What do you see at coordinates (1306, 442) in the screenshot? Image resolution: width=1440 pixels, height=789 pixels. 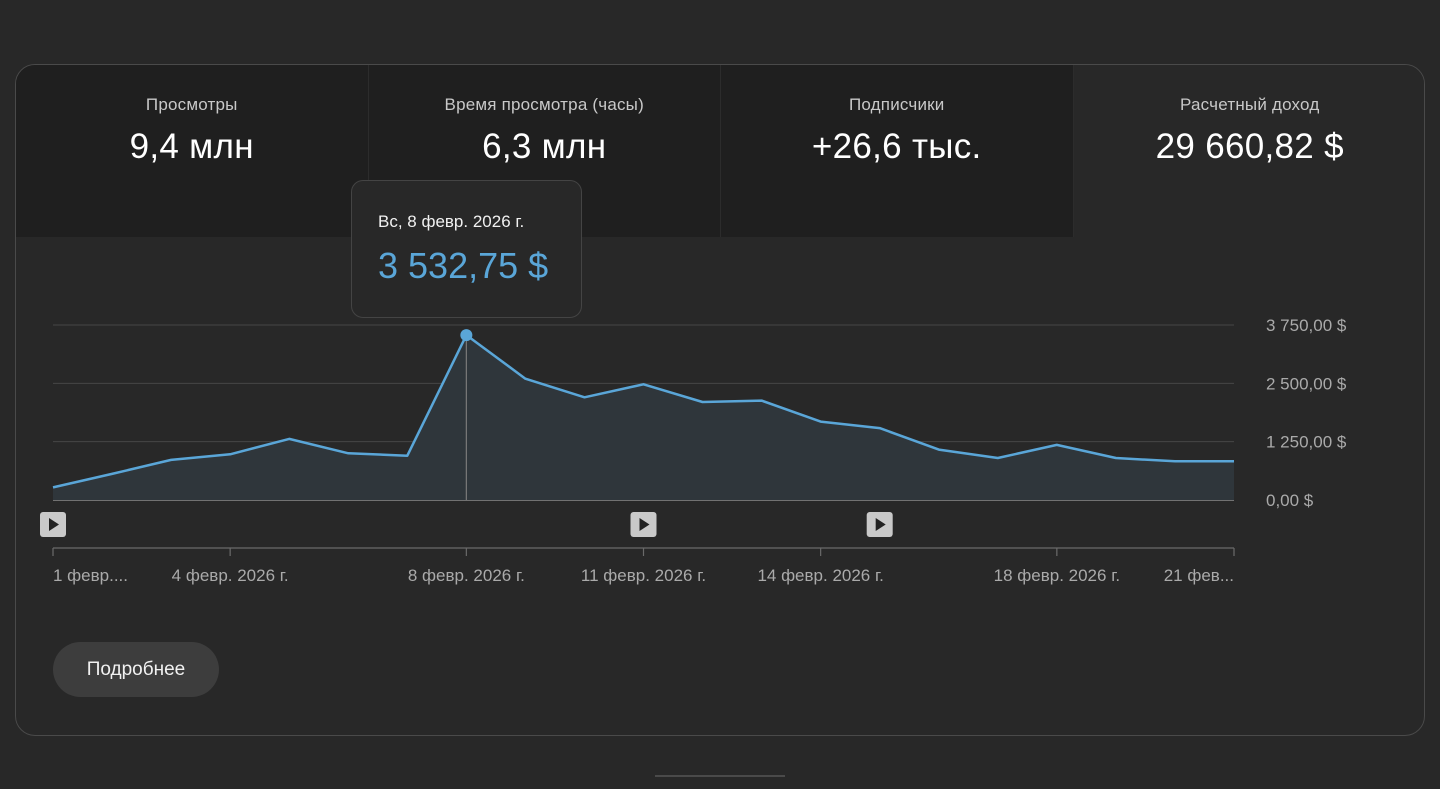 I see `y-tick-label: 1 250,00 $` at bounding box center [1306, 442].